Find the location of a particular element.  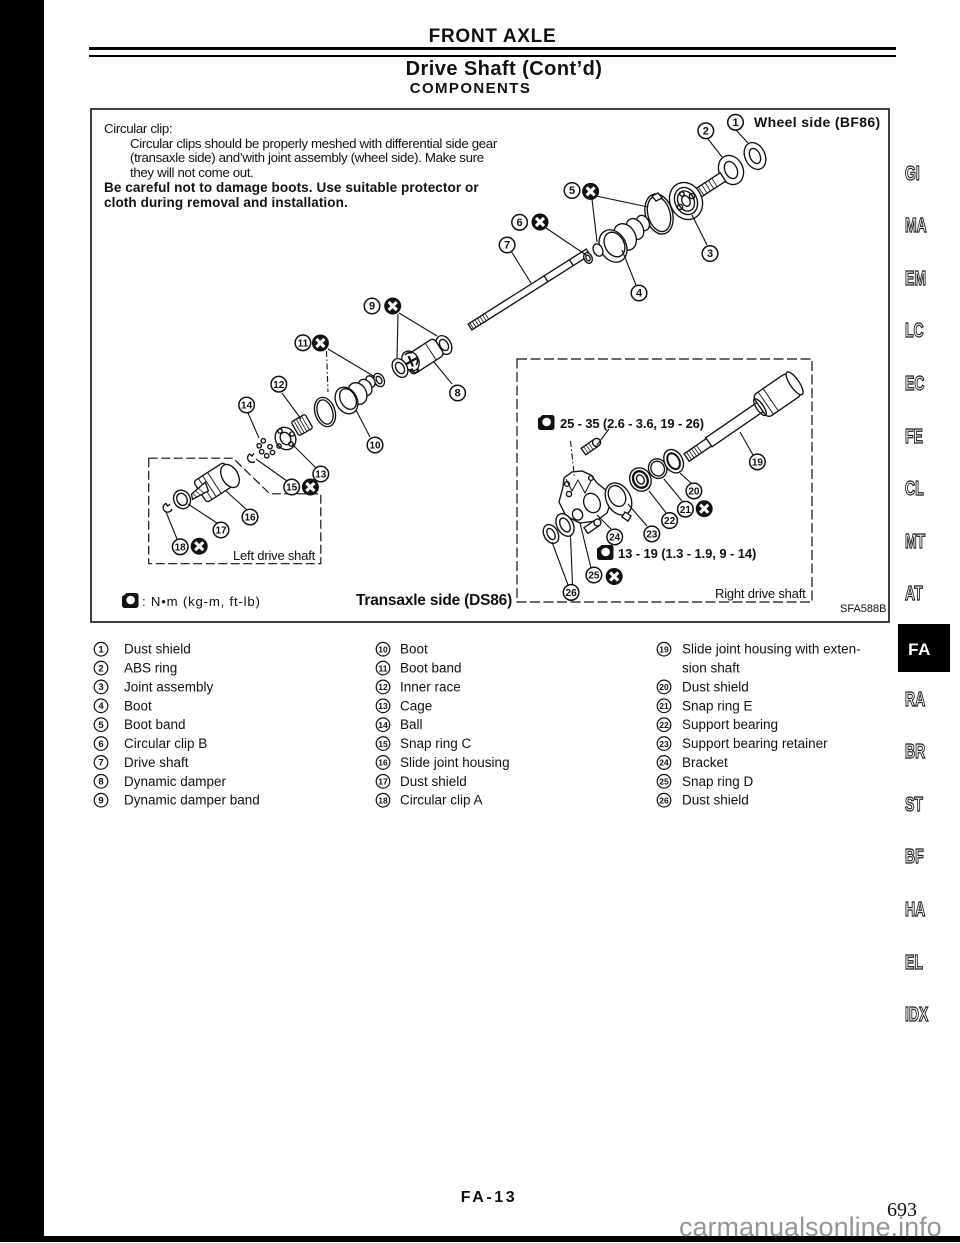

svg-text: Circular clip B is located at coordinates (165, 743).